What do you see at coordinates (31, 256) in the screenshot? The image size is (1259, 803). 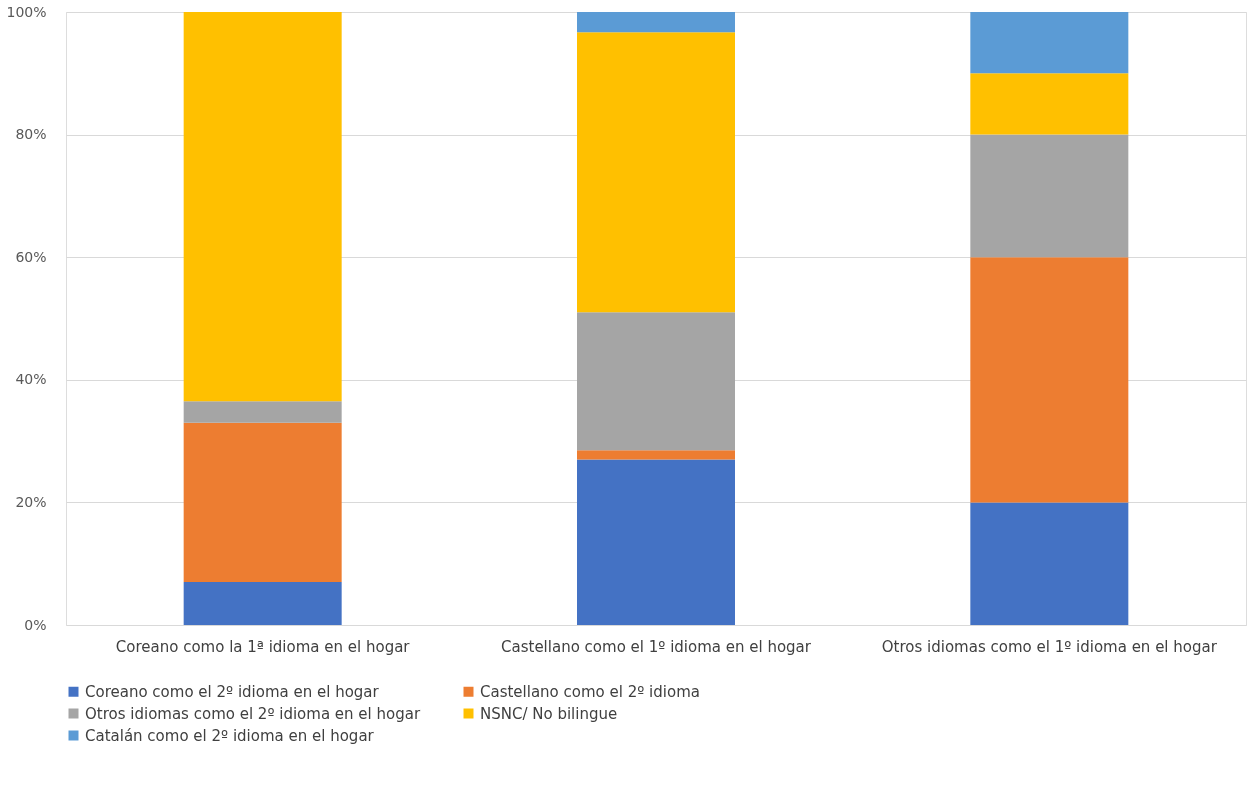 I see `y-tick-label: 60%` at bounding box center [31, 256].